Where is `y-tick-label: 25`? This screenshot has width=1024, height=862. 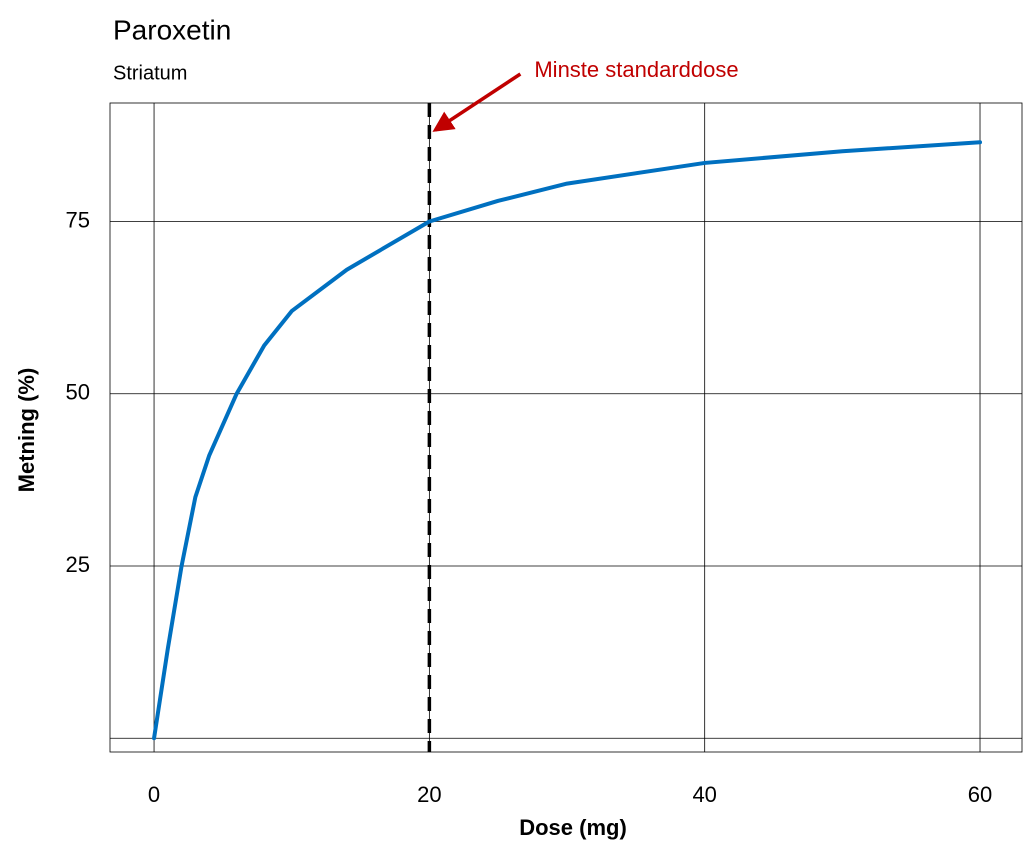 y-tick-label: 25 is located at coordinates (78, 564).